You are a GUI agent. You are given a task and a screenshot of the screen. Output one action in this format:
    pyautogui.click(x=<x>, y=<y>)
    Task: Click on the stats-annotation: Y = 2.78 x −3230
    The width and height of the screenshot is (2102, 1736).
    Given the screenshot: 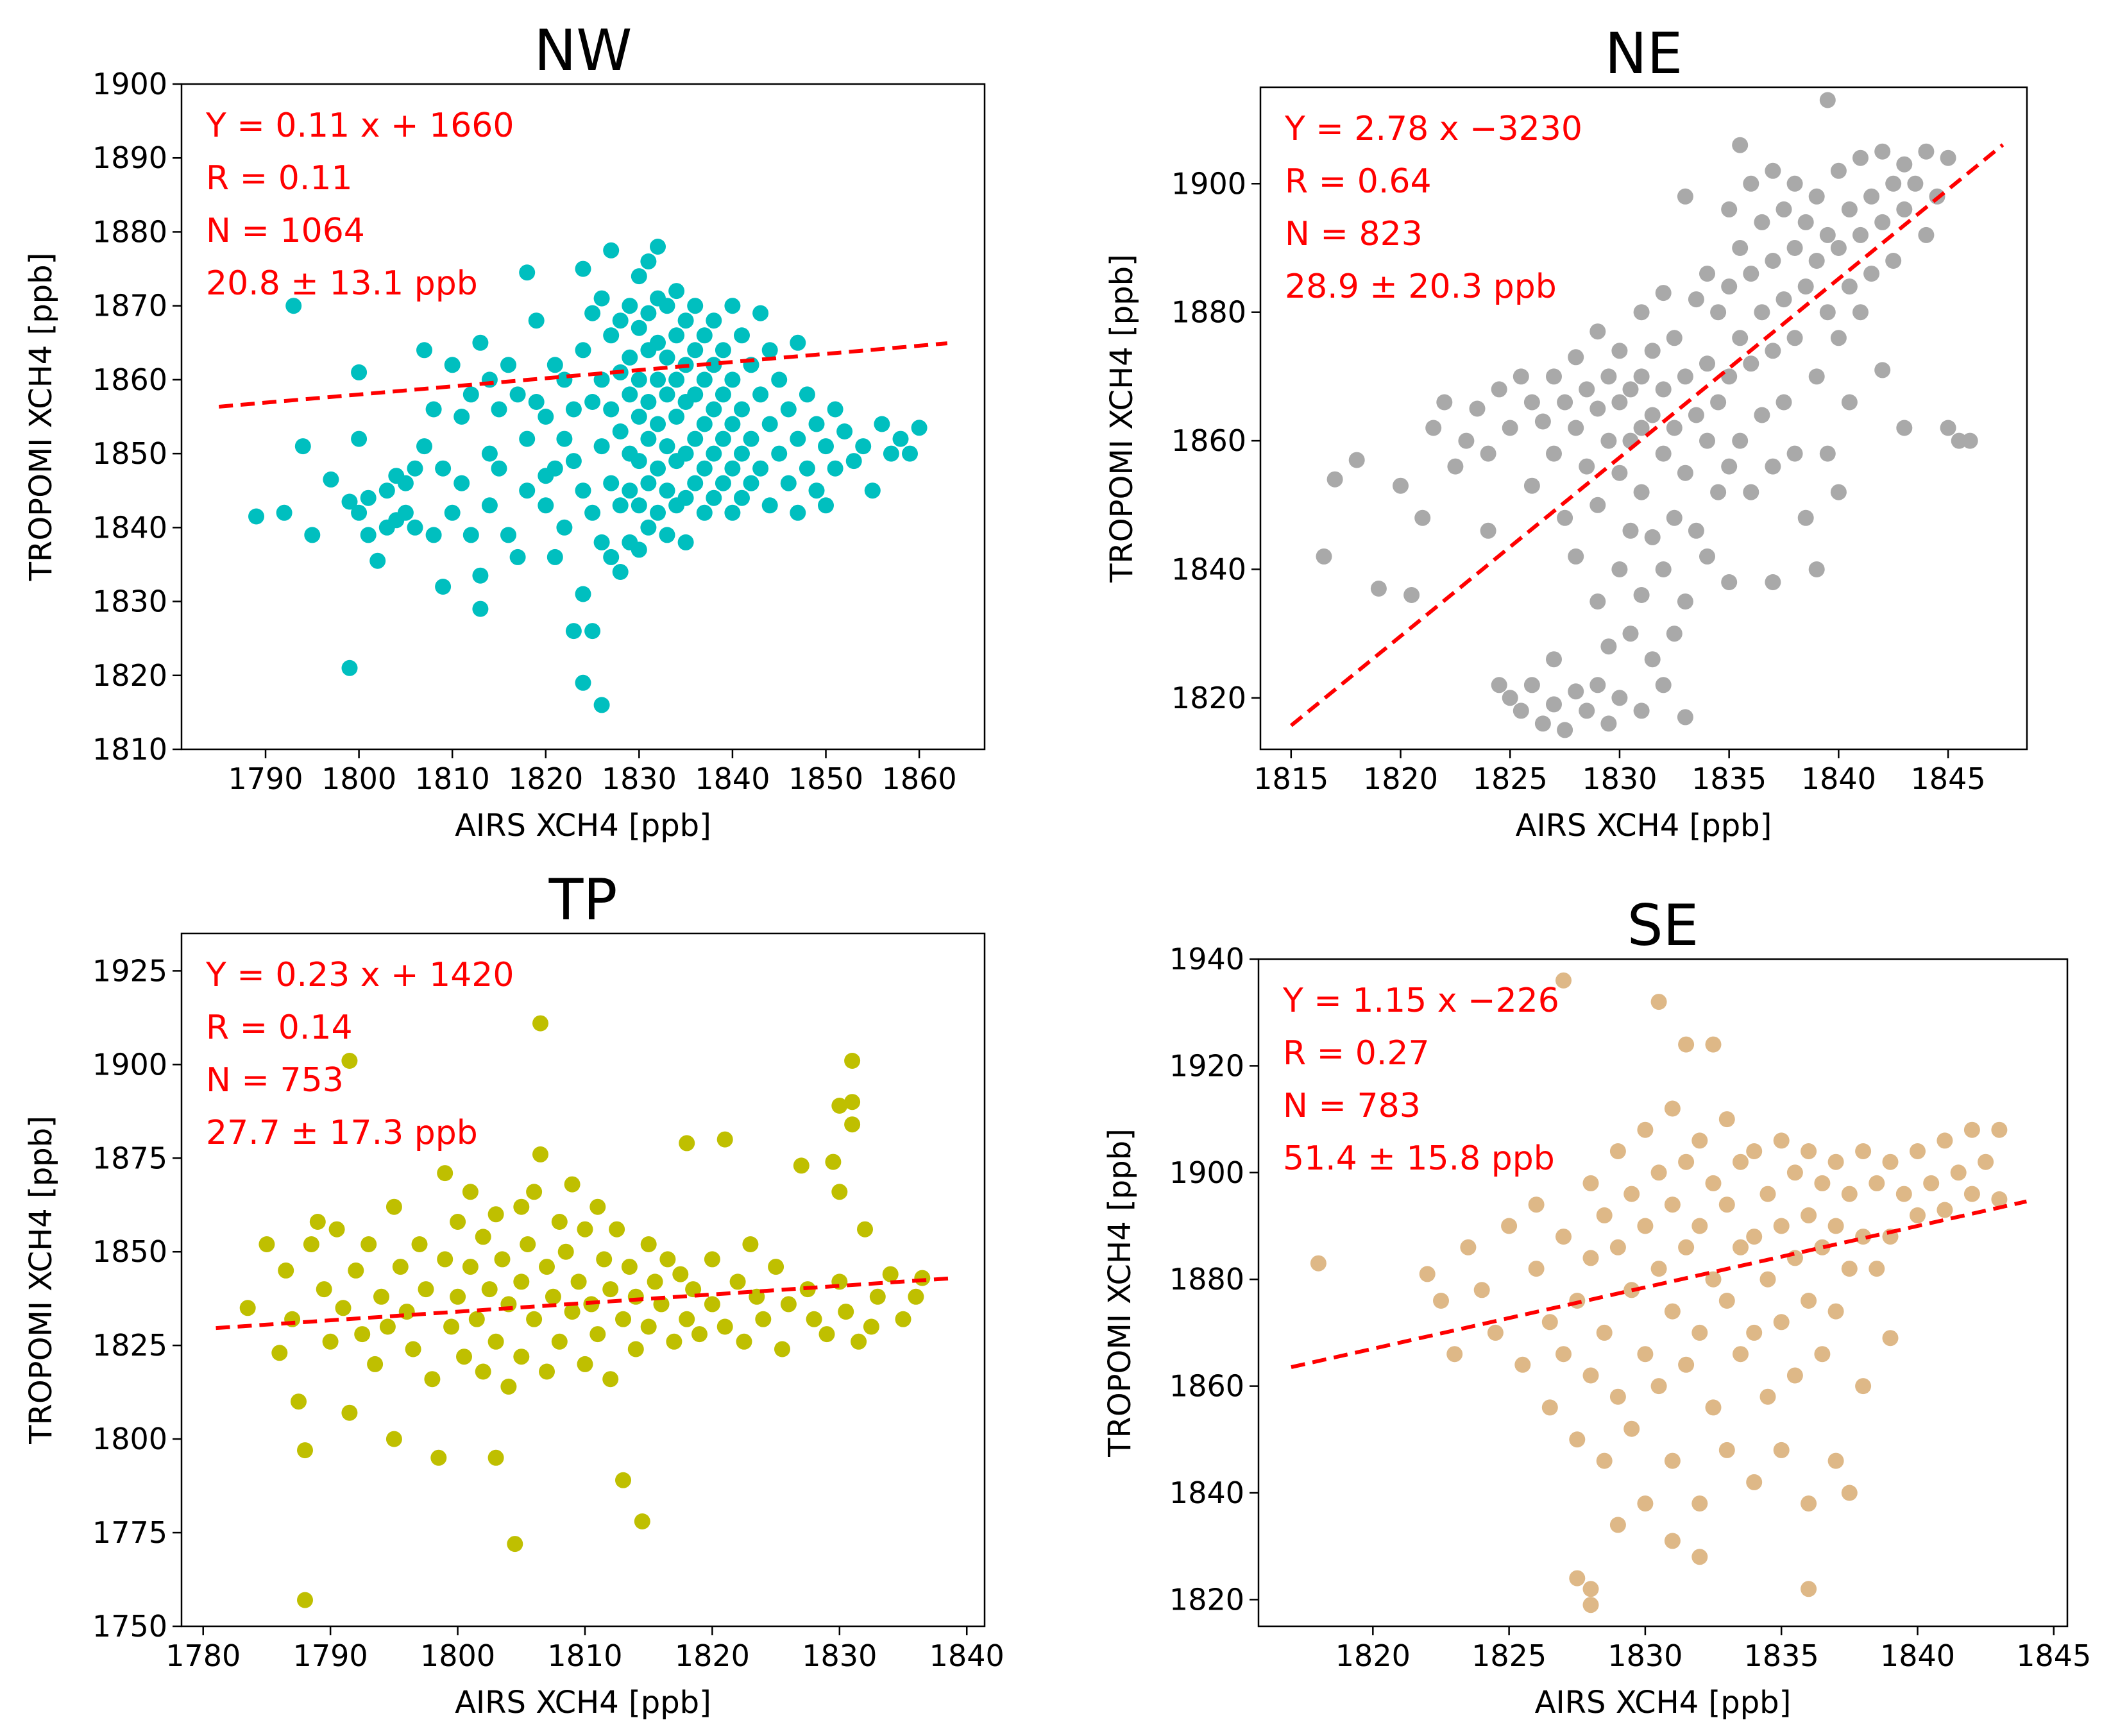 What is the action you would take?
    pyautogui.click(x=1433, y=129)
    